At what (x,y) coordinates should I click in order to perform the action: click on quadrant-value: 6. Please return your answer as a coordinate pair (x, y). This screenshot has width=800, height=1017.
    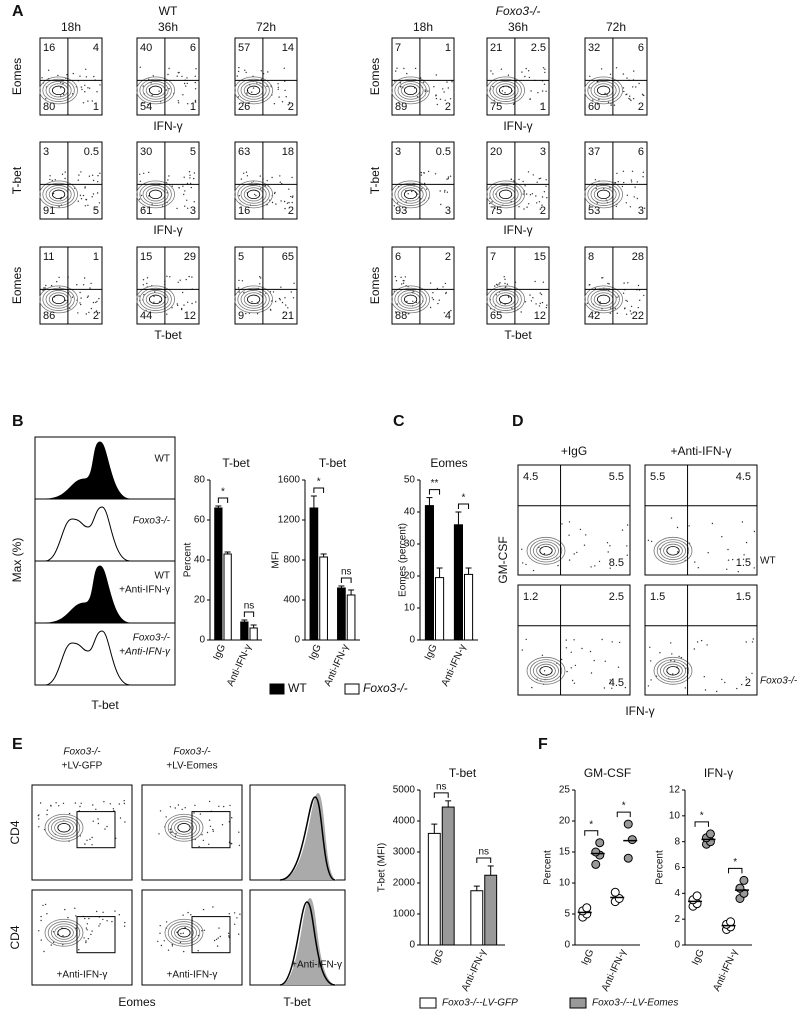
    Looking at the image, I should click on (193, 48).